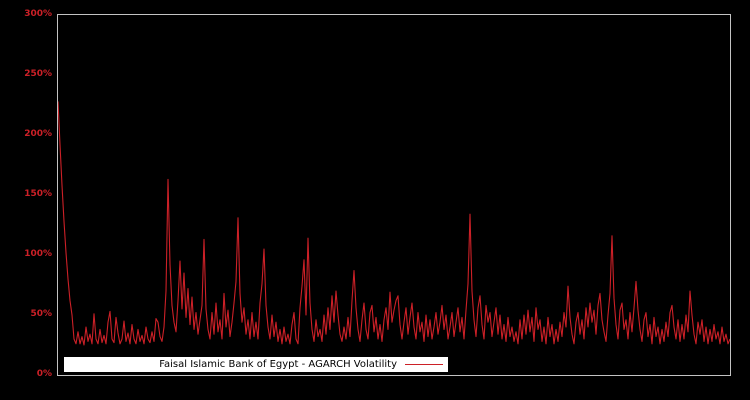  I want to click on y-tick-label: 250%, so click(38, 74).